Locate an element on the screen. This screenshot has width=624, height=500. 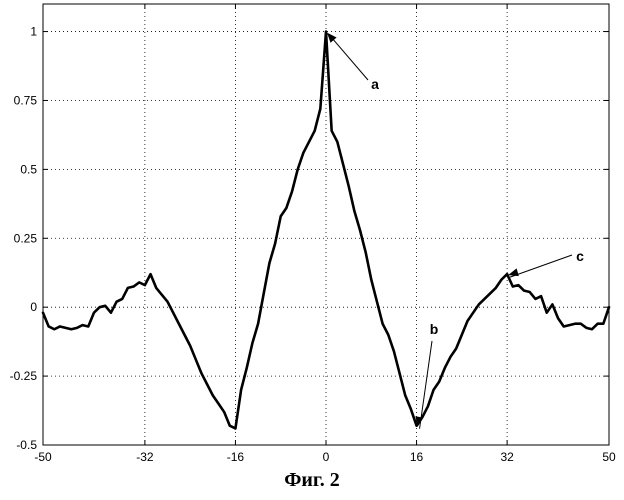
y-tick-label: -0.5 is located at coordinates (26, 445).